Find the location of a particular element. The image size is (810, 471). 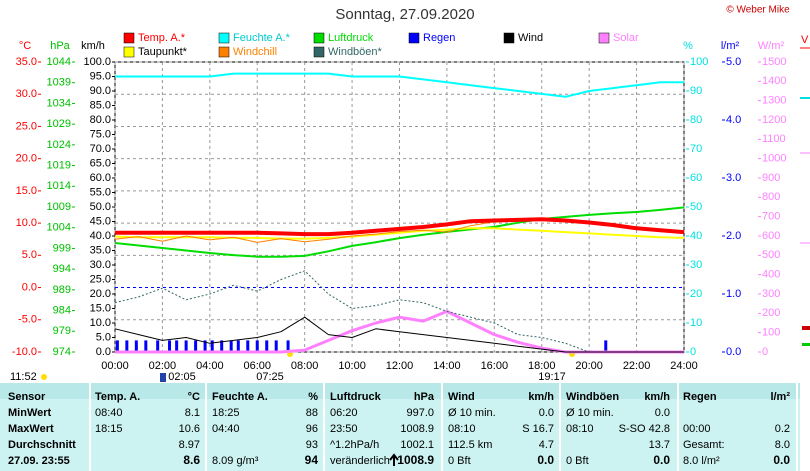

table-header: hPa is located at coordinates (424, 397).